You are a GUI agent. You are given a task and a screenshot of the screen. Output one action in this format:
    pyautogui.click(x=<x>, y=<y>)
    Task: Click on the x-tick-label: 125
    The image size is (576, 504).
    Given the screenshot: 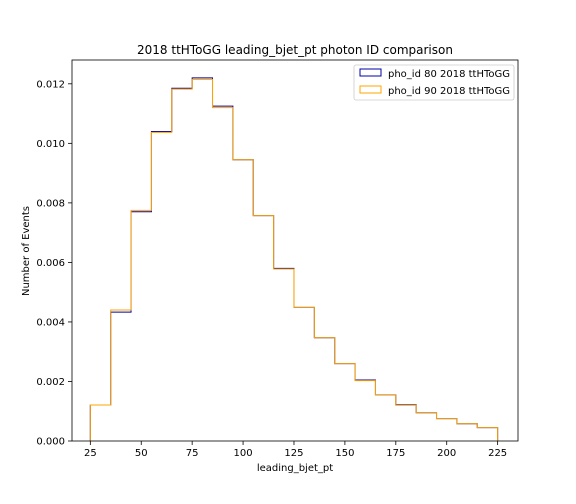 What is the action you would take?
    pyautogui.click(x=293, y=453)
    